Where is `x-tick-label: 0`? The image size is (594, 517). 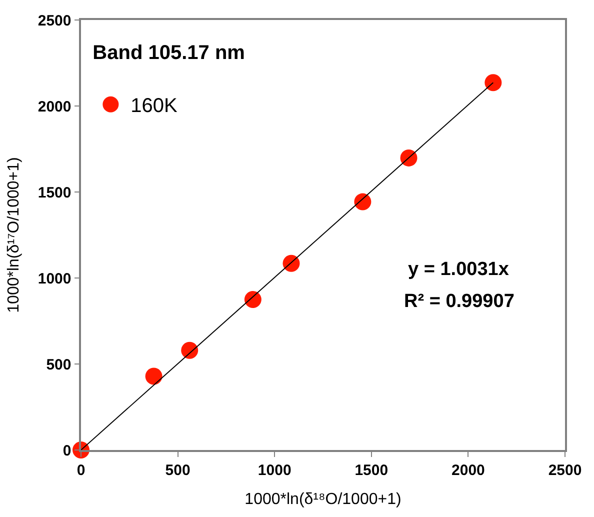
x-tick-label: 0 is located at coordinates (81, 470).